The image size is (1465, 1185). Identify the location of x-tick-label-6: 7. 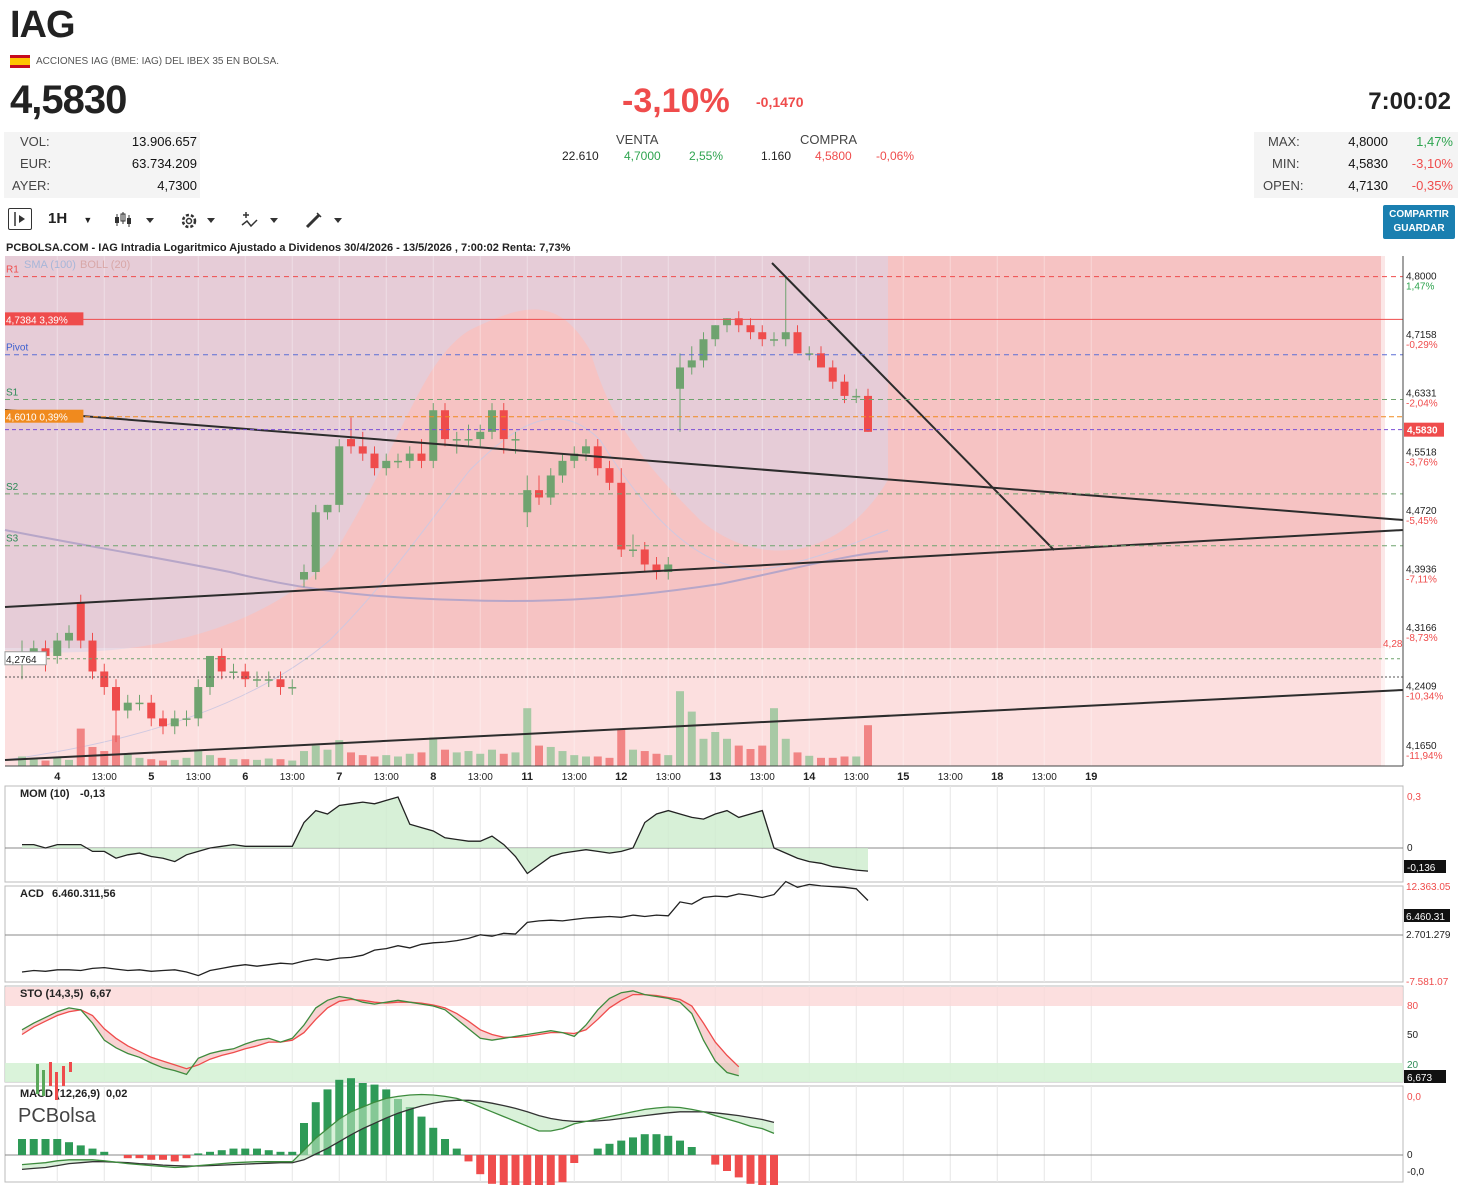
(339, 777).